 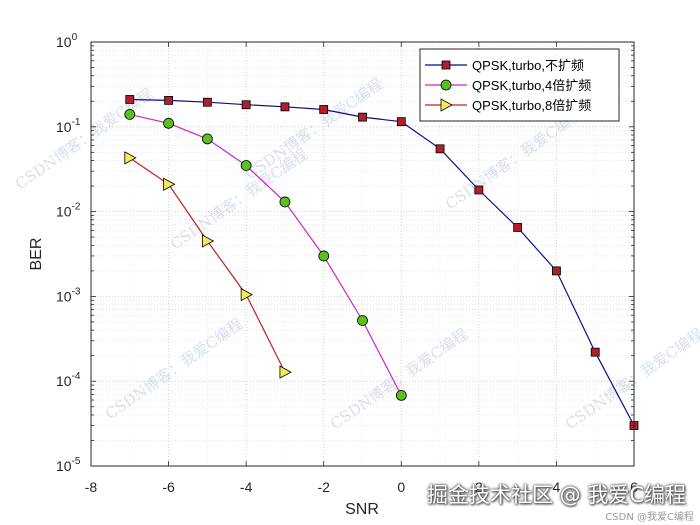 I want to click on y-tick-label: 10⁰, so click(x=67, y=41).